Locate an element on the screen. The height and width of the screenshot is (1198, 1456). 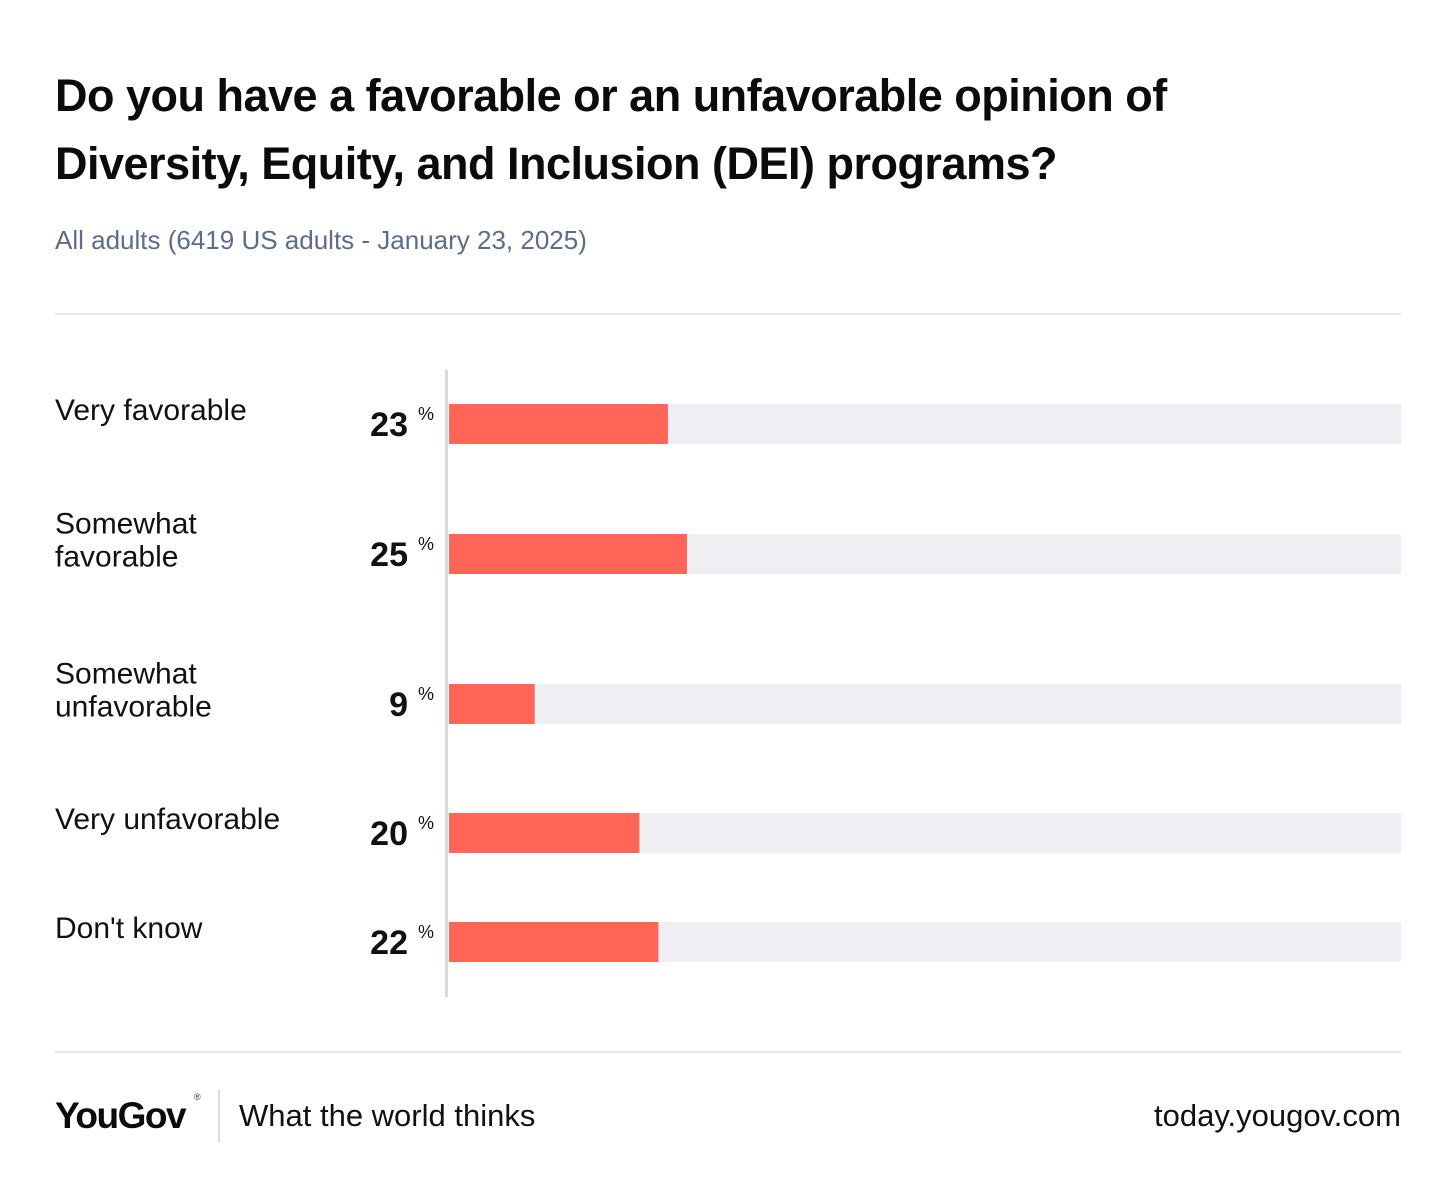
category-label: favorable is located at coordinates (116, 557).